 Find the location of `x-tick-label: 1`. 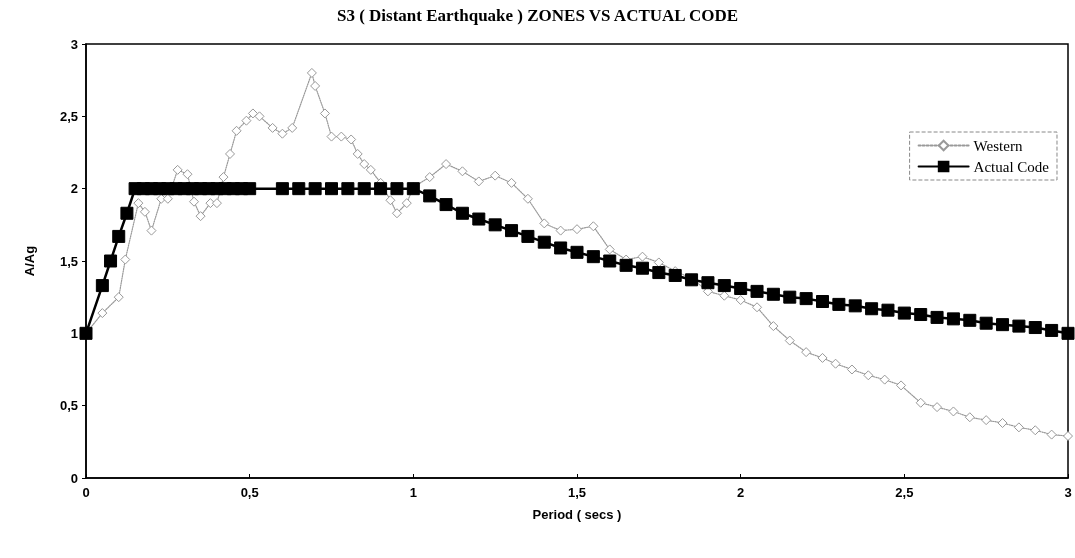

x-tick-label: 1 is located at coordinates (413, 492).